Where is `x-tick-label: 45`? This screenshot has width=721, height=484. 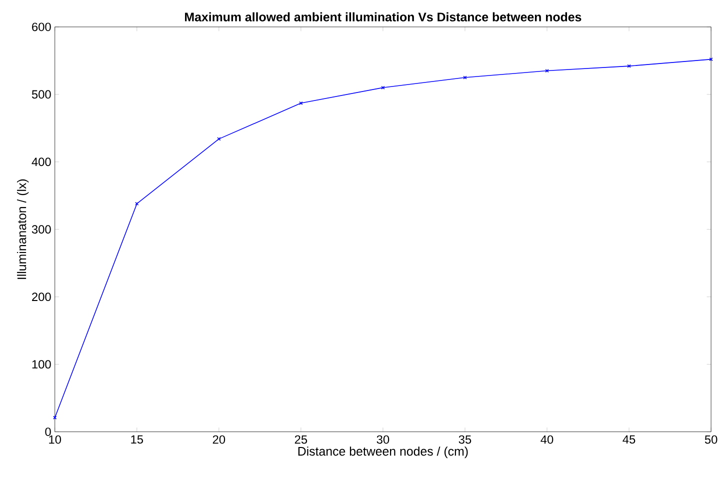
x-tick-label: 45 is located at coordinates (629, 439).